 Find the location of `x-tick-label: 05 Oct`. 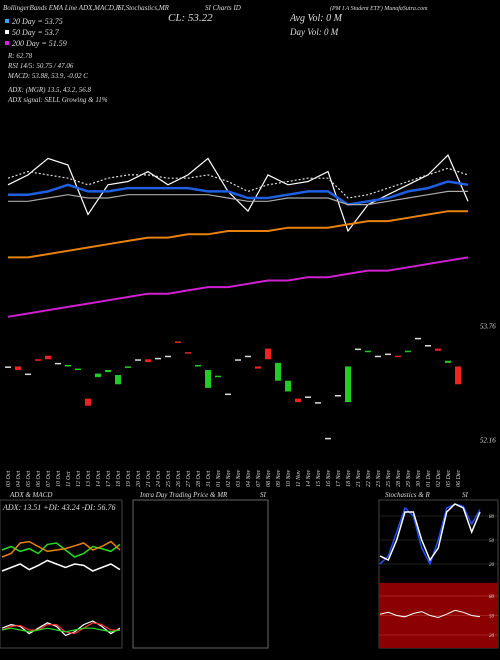

x-tick-label: 05 Oct is located at coordinates (29, 479).